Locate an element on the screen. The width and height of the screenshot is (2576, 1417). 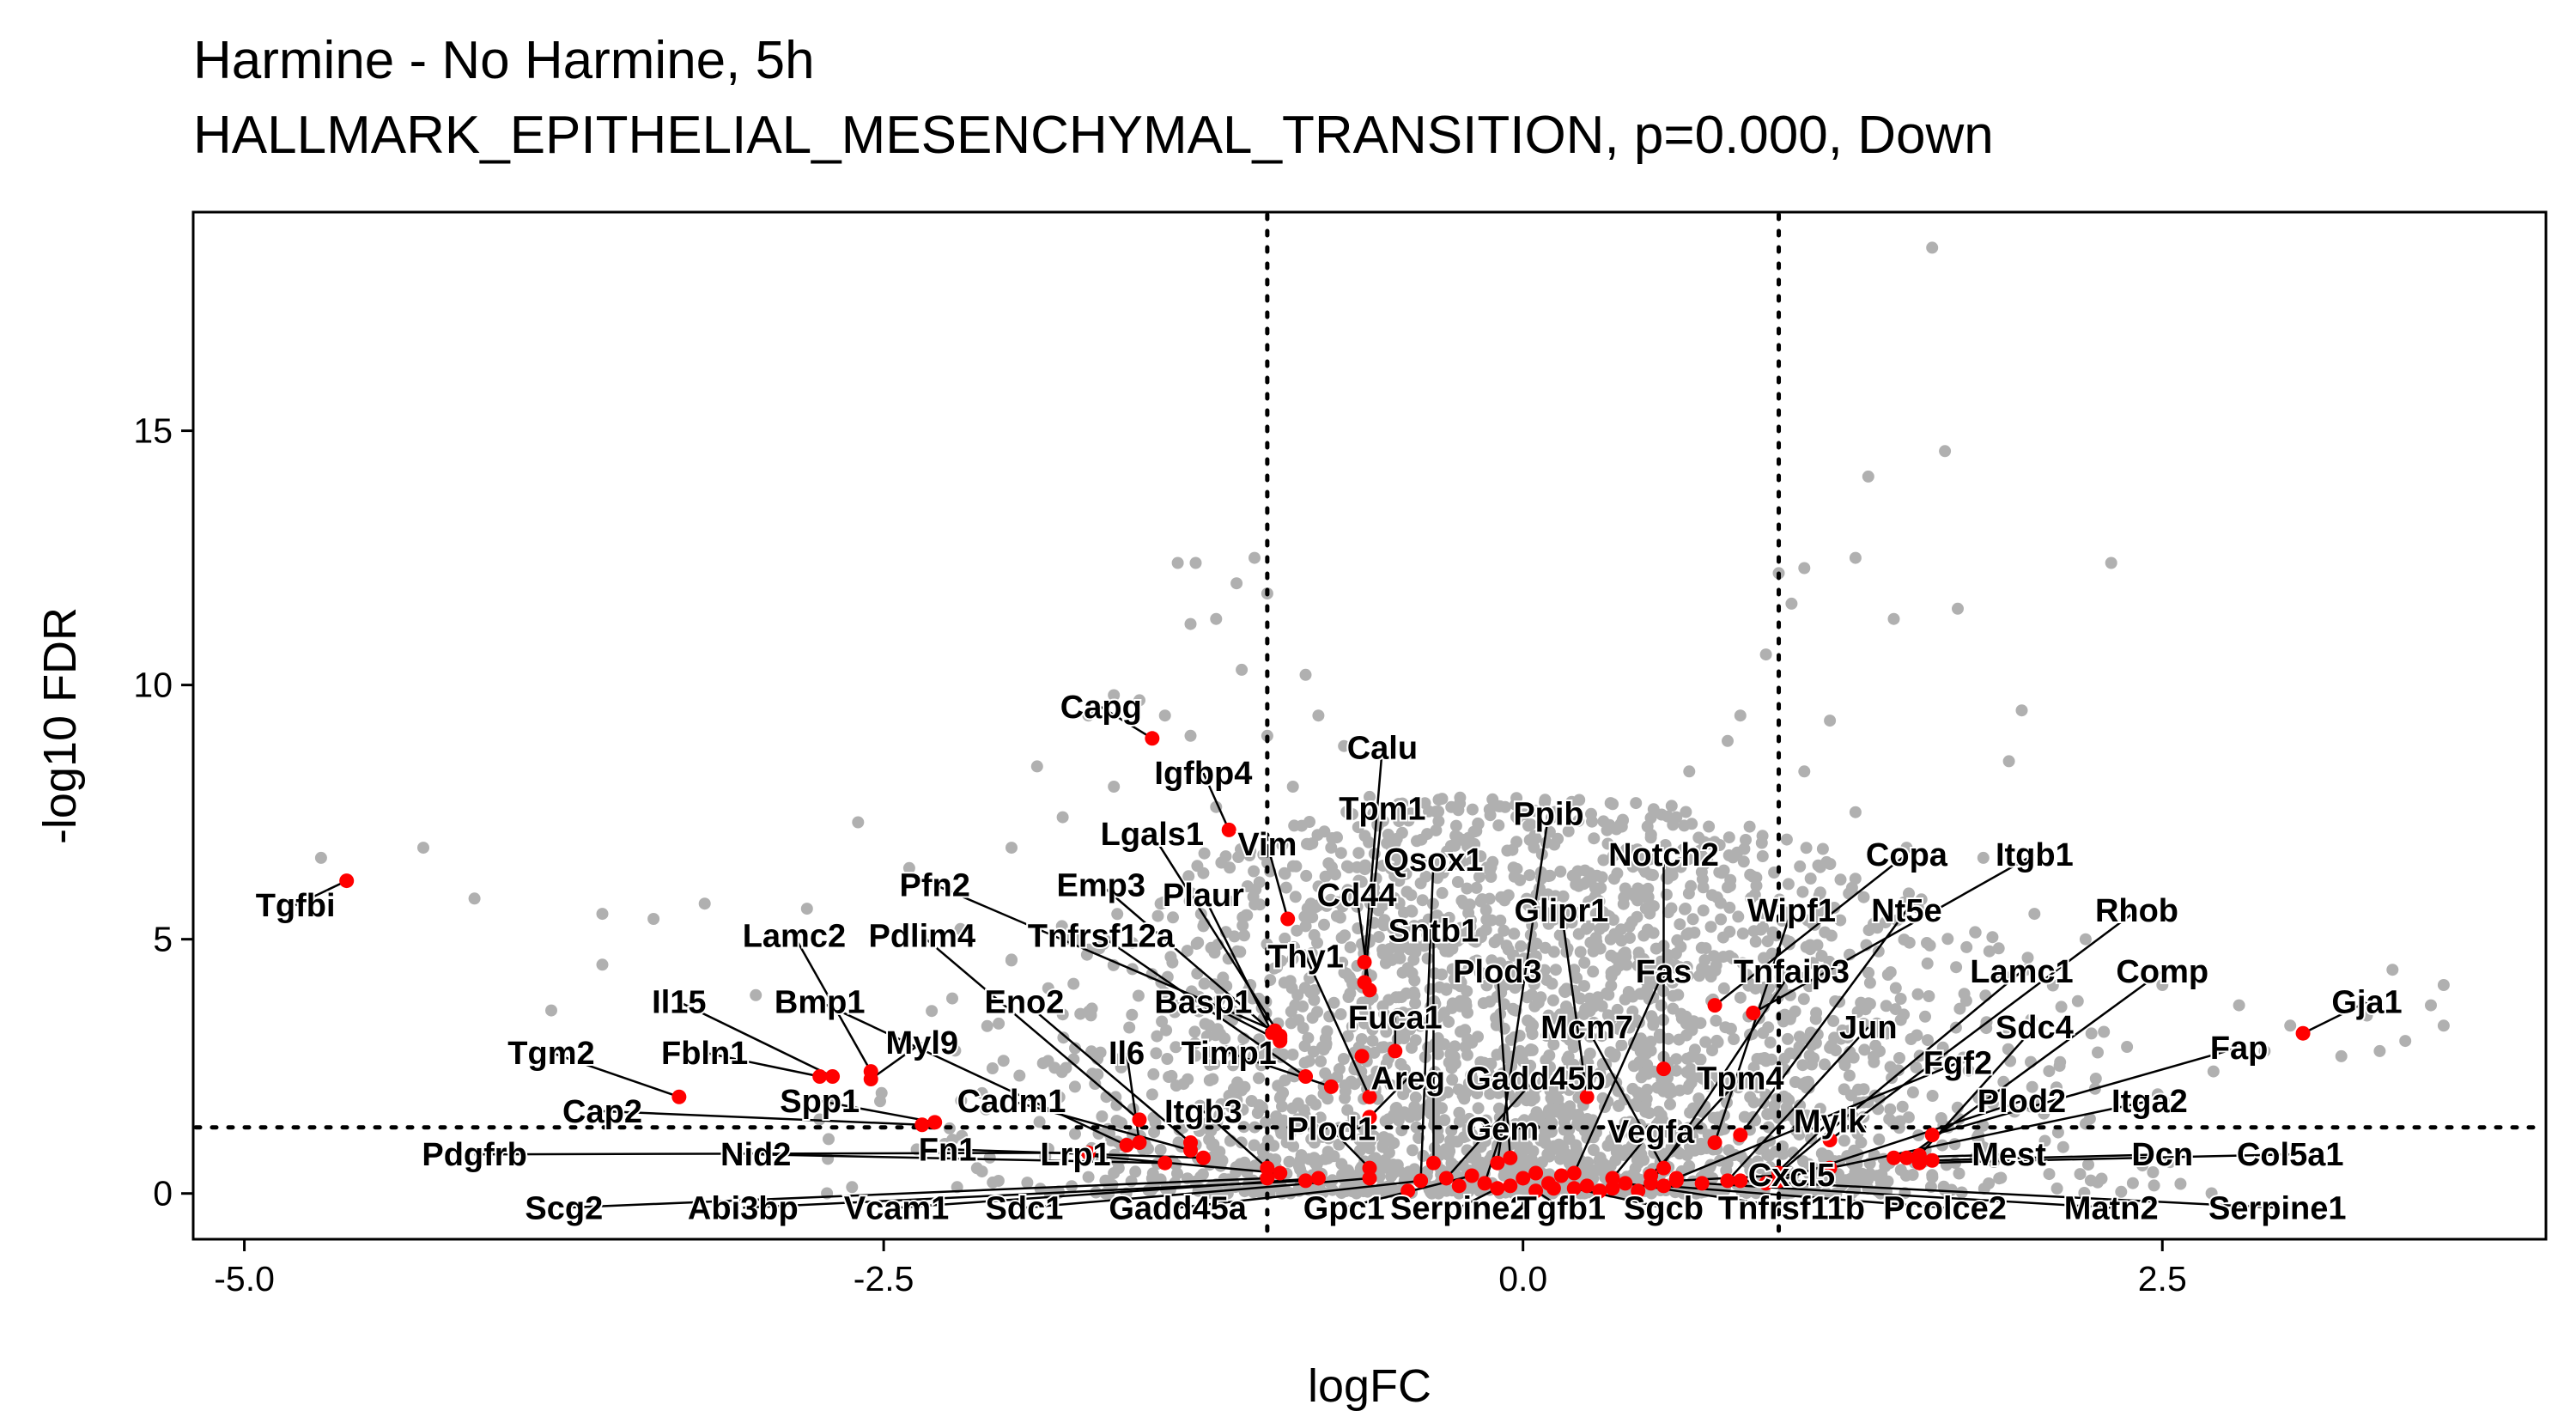
gene-label: Nid2 is located at coordinates (755, 1155).